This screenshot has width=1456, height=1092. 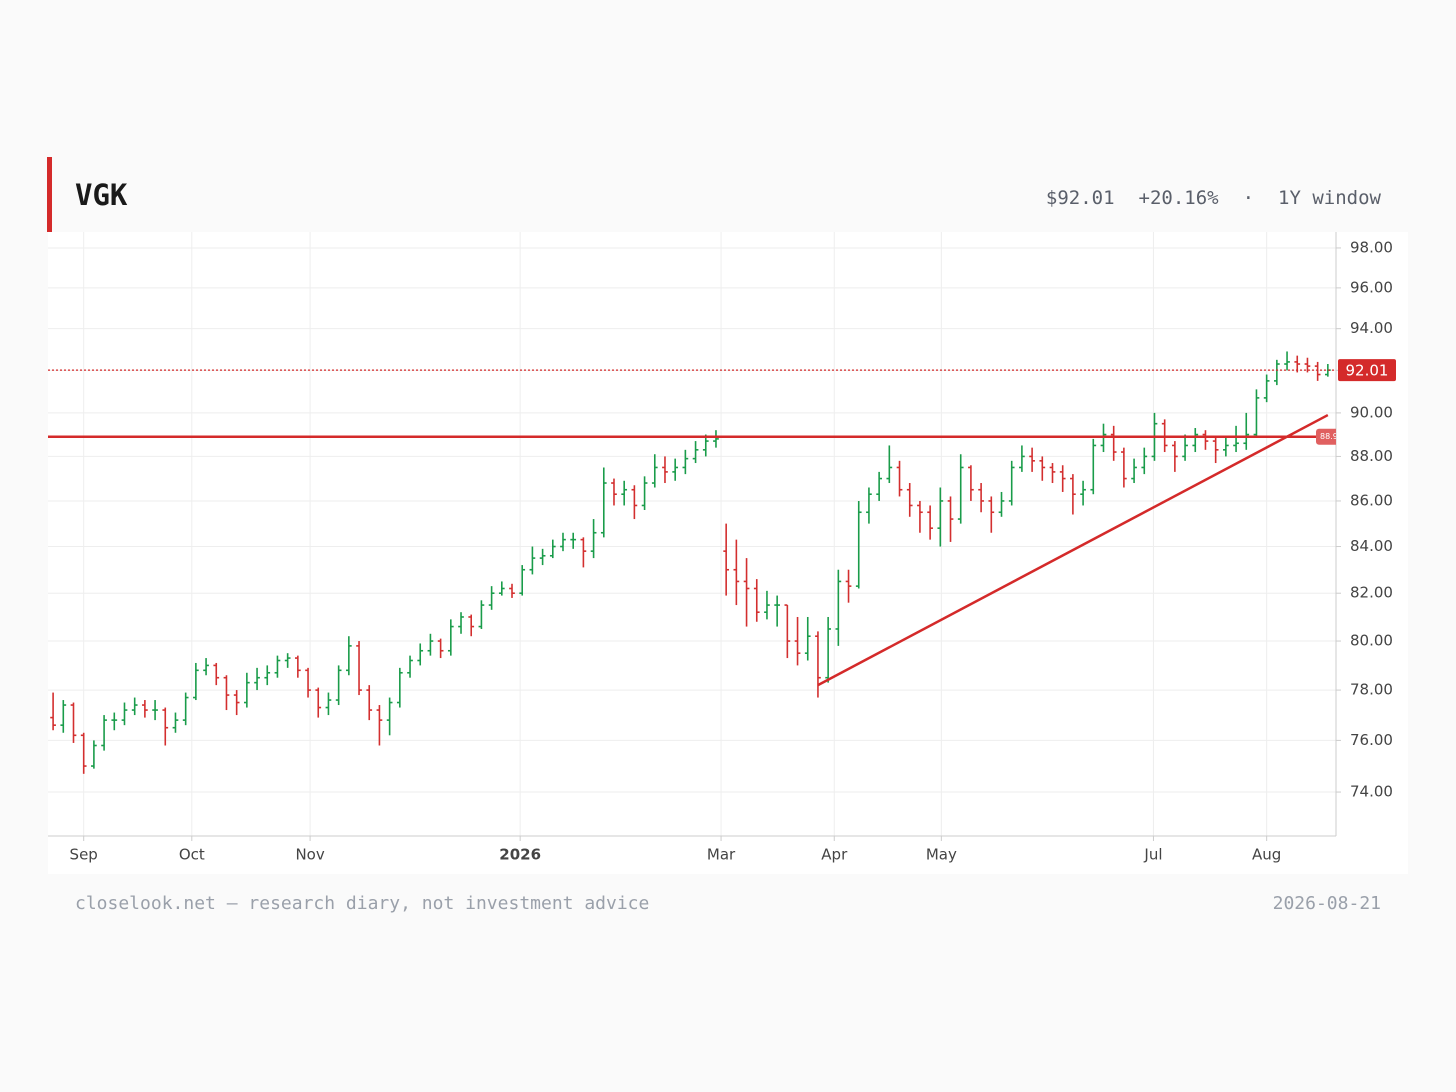 I want to click on last-price-box, so click(x=1367, y=370).